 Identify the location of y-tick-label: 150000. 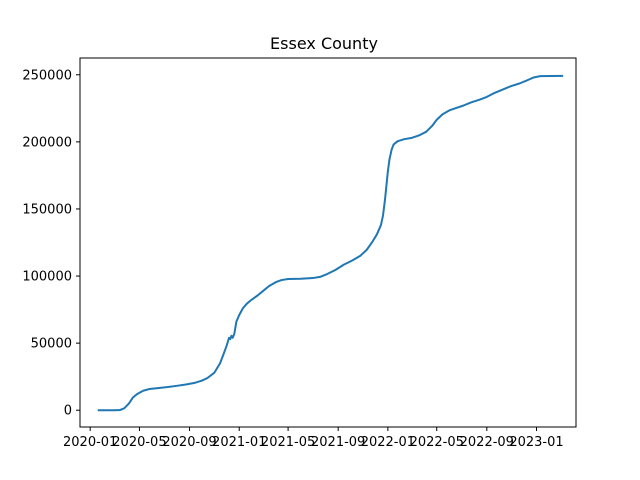
(47, 209).